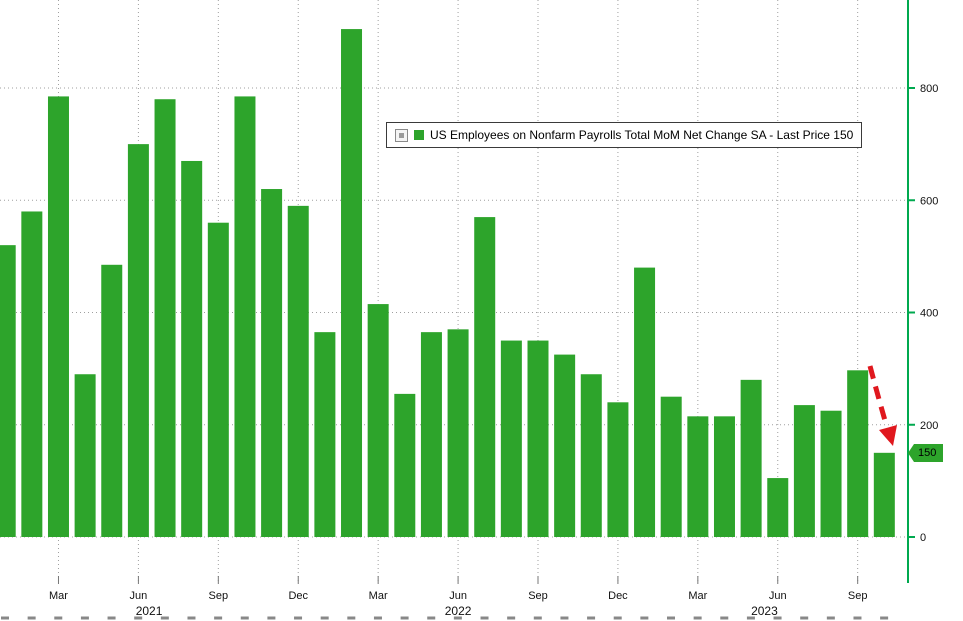  Describe the element at coordinates (671, 466) in the screenshot. I see `bar-feb-2023` at that location.